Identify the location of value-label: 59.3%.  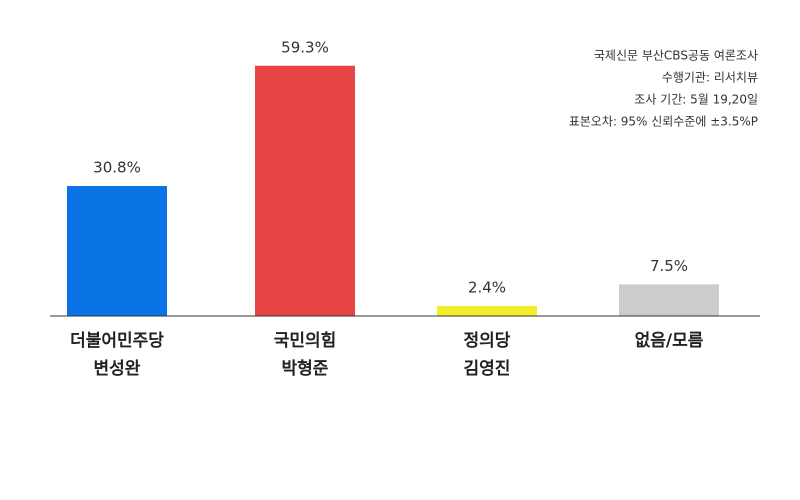
(305, 47).